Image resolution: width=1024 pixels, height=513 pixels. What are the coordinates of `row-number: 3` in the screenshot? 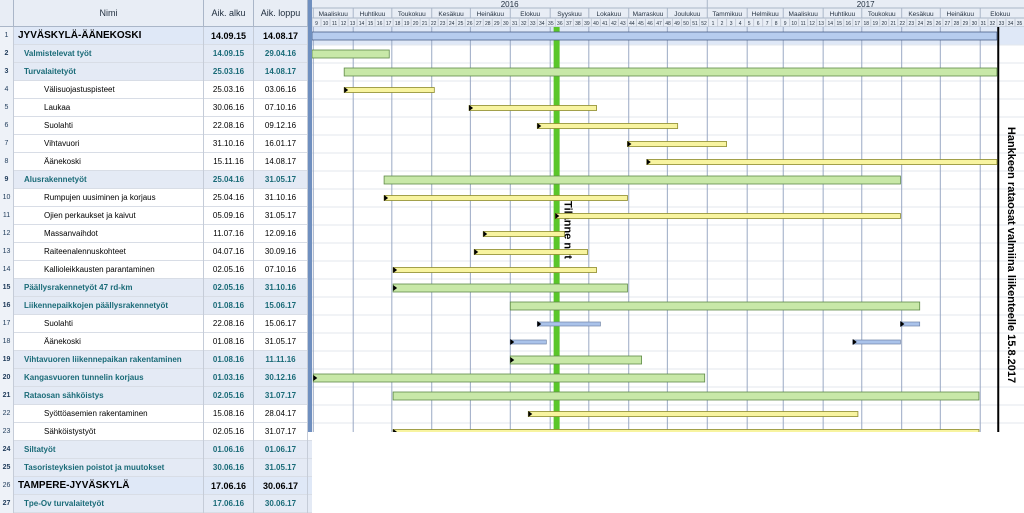 It's located at (7, 72).